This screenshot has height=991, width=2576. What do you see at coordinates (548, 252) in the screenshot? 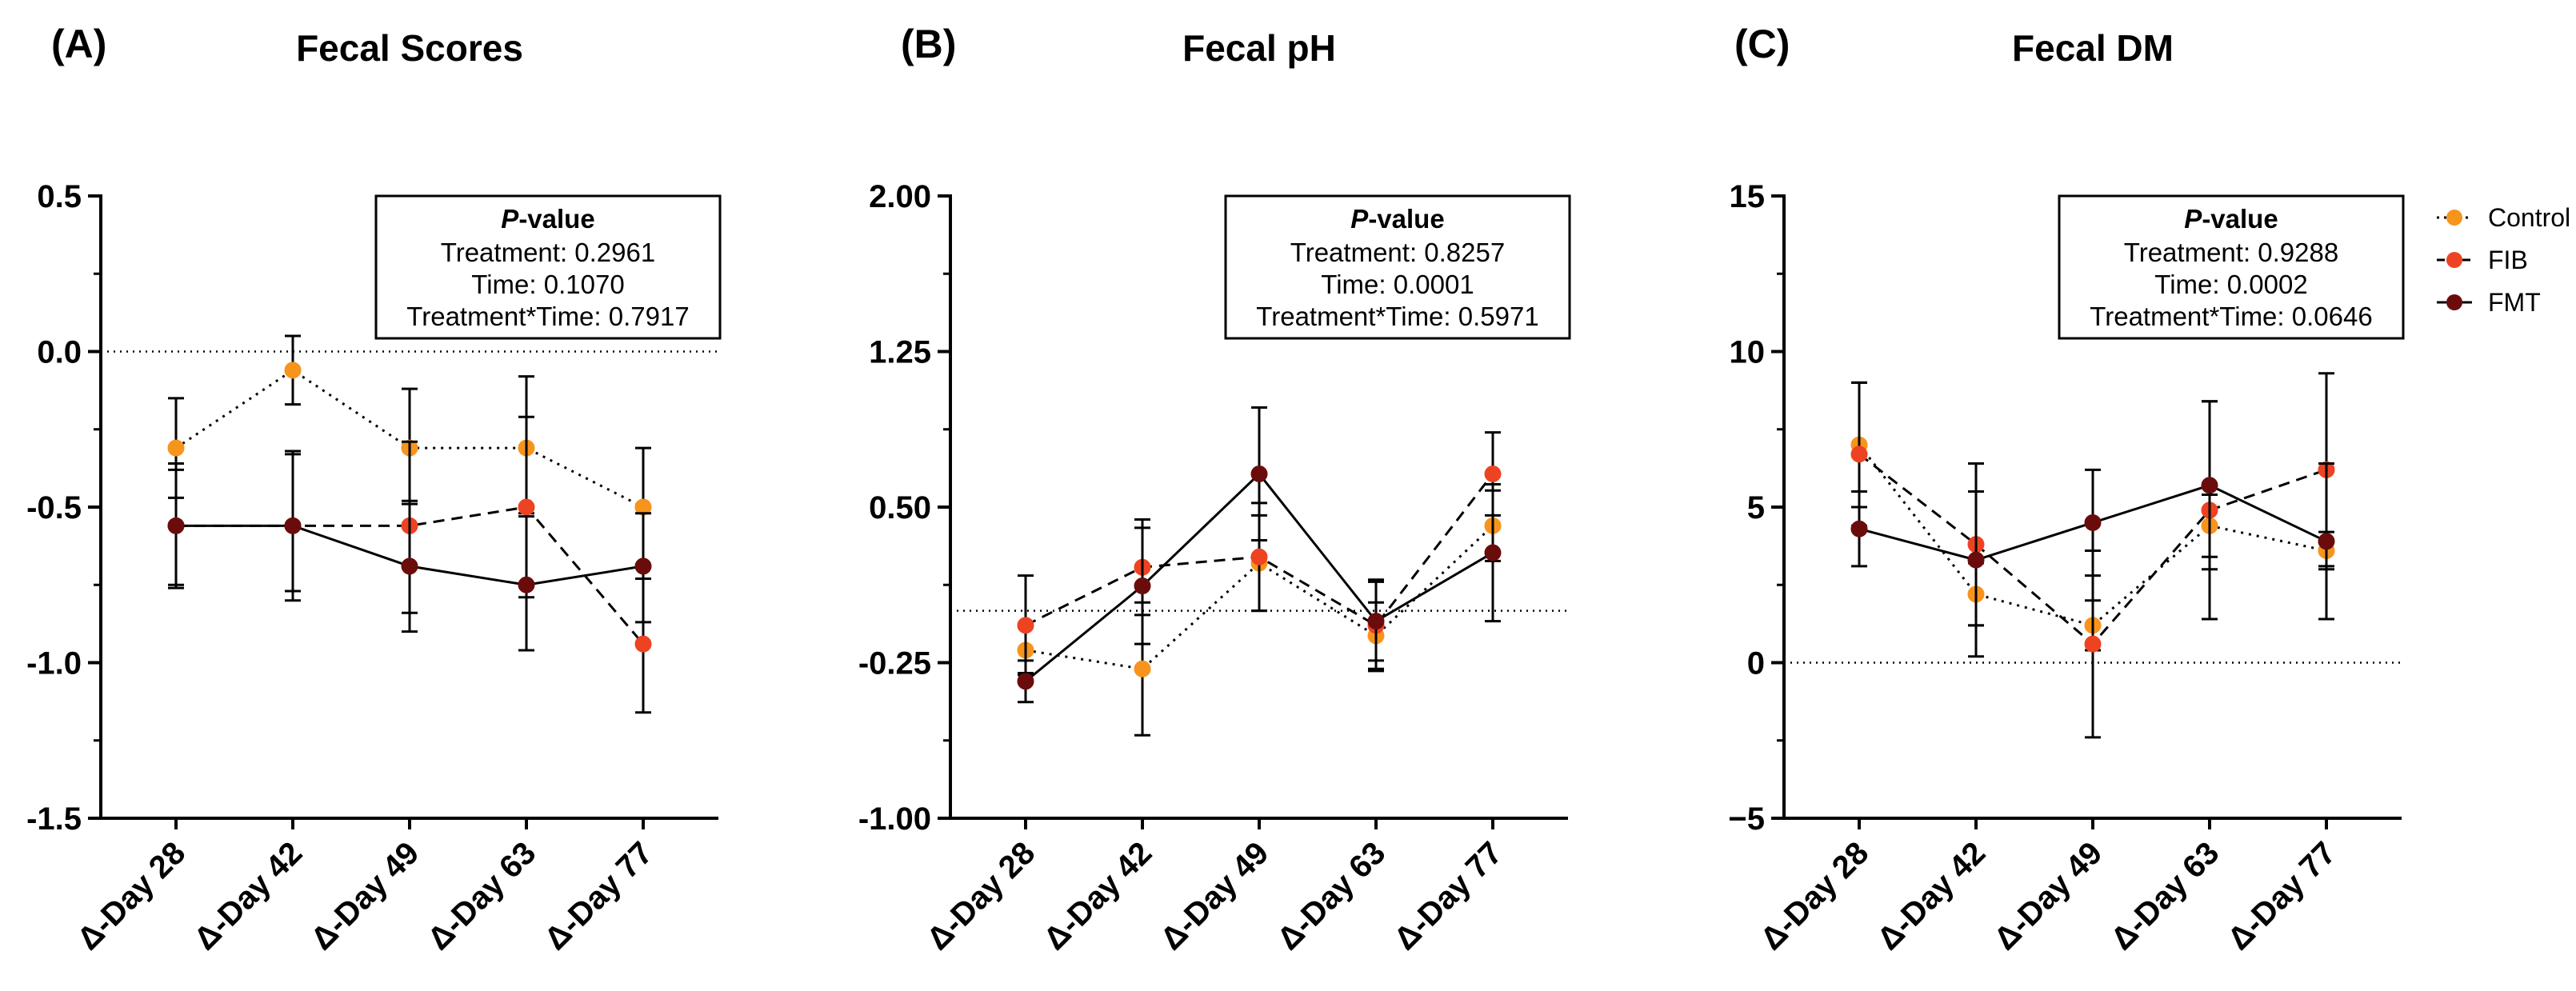
I see `pvalue-line: Treatment: 0.2961` at bounding box center [548, 252].